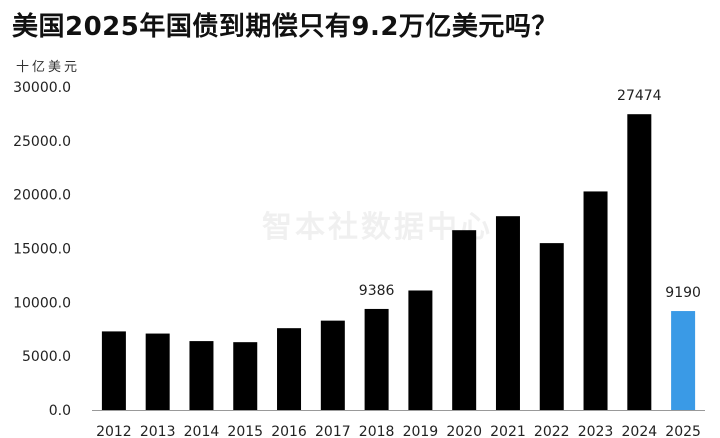  What do you see at coordinates (377, 291) in the screenshot?
I see `data-label-2018: 9386` at bounding box center [377, 291].